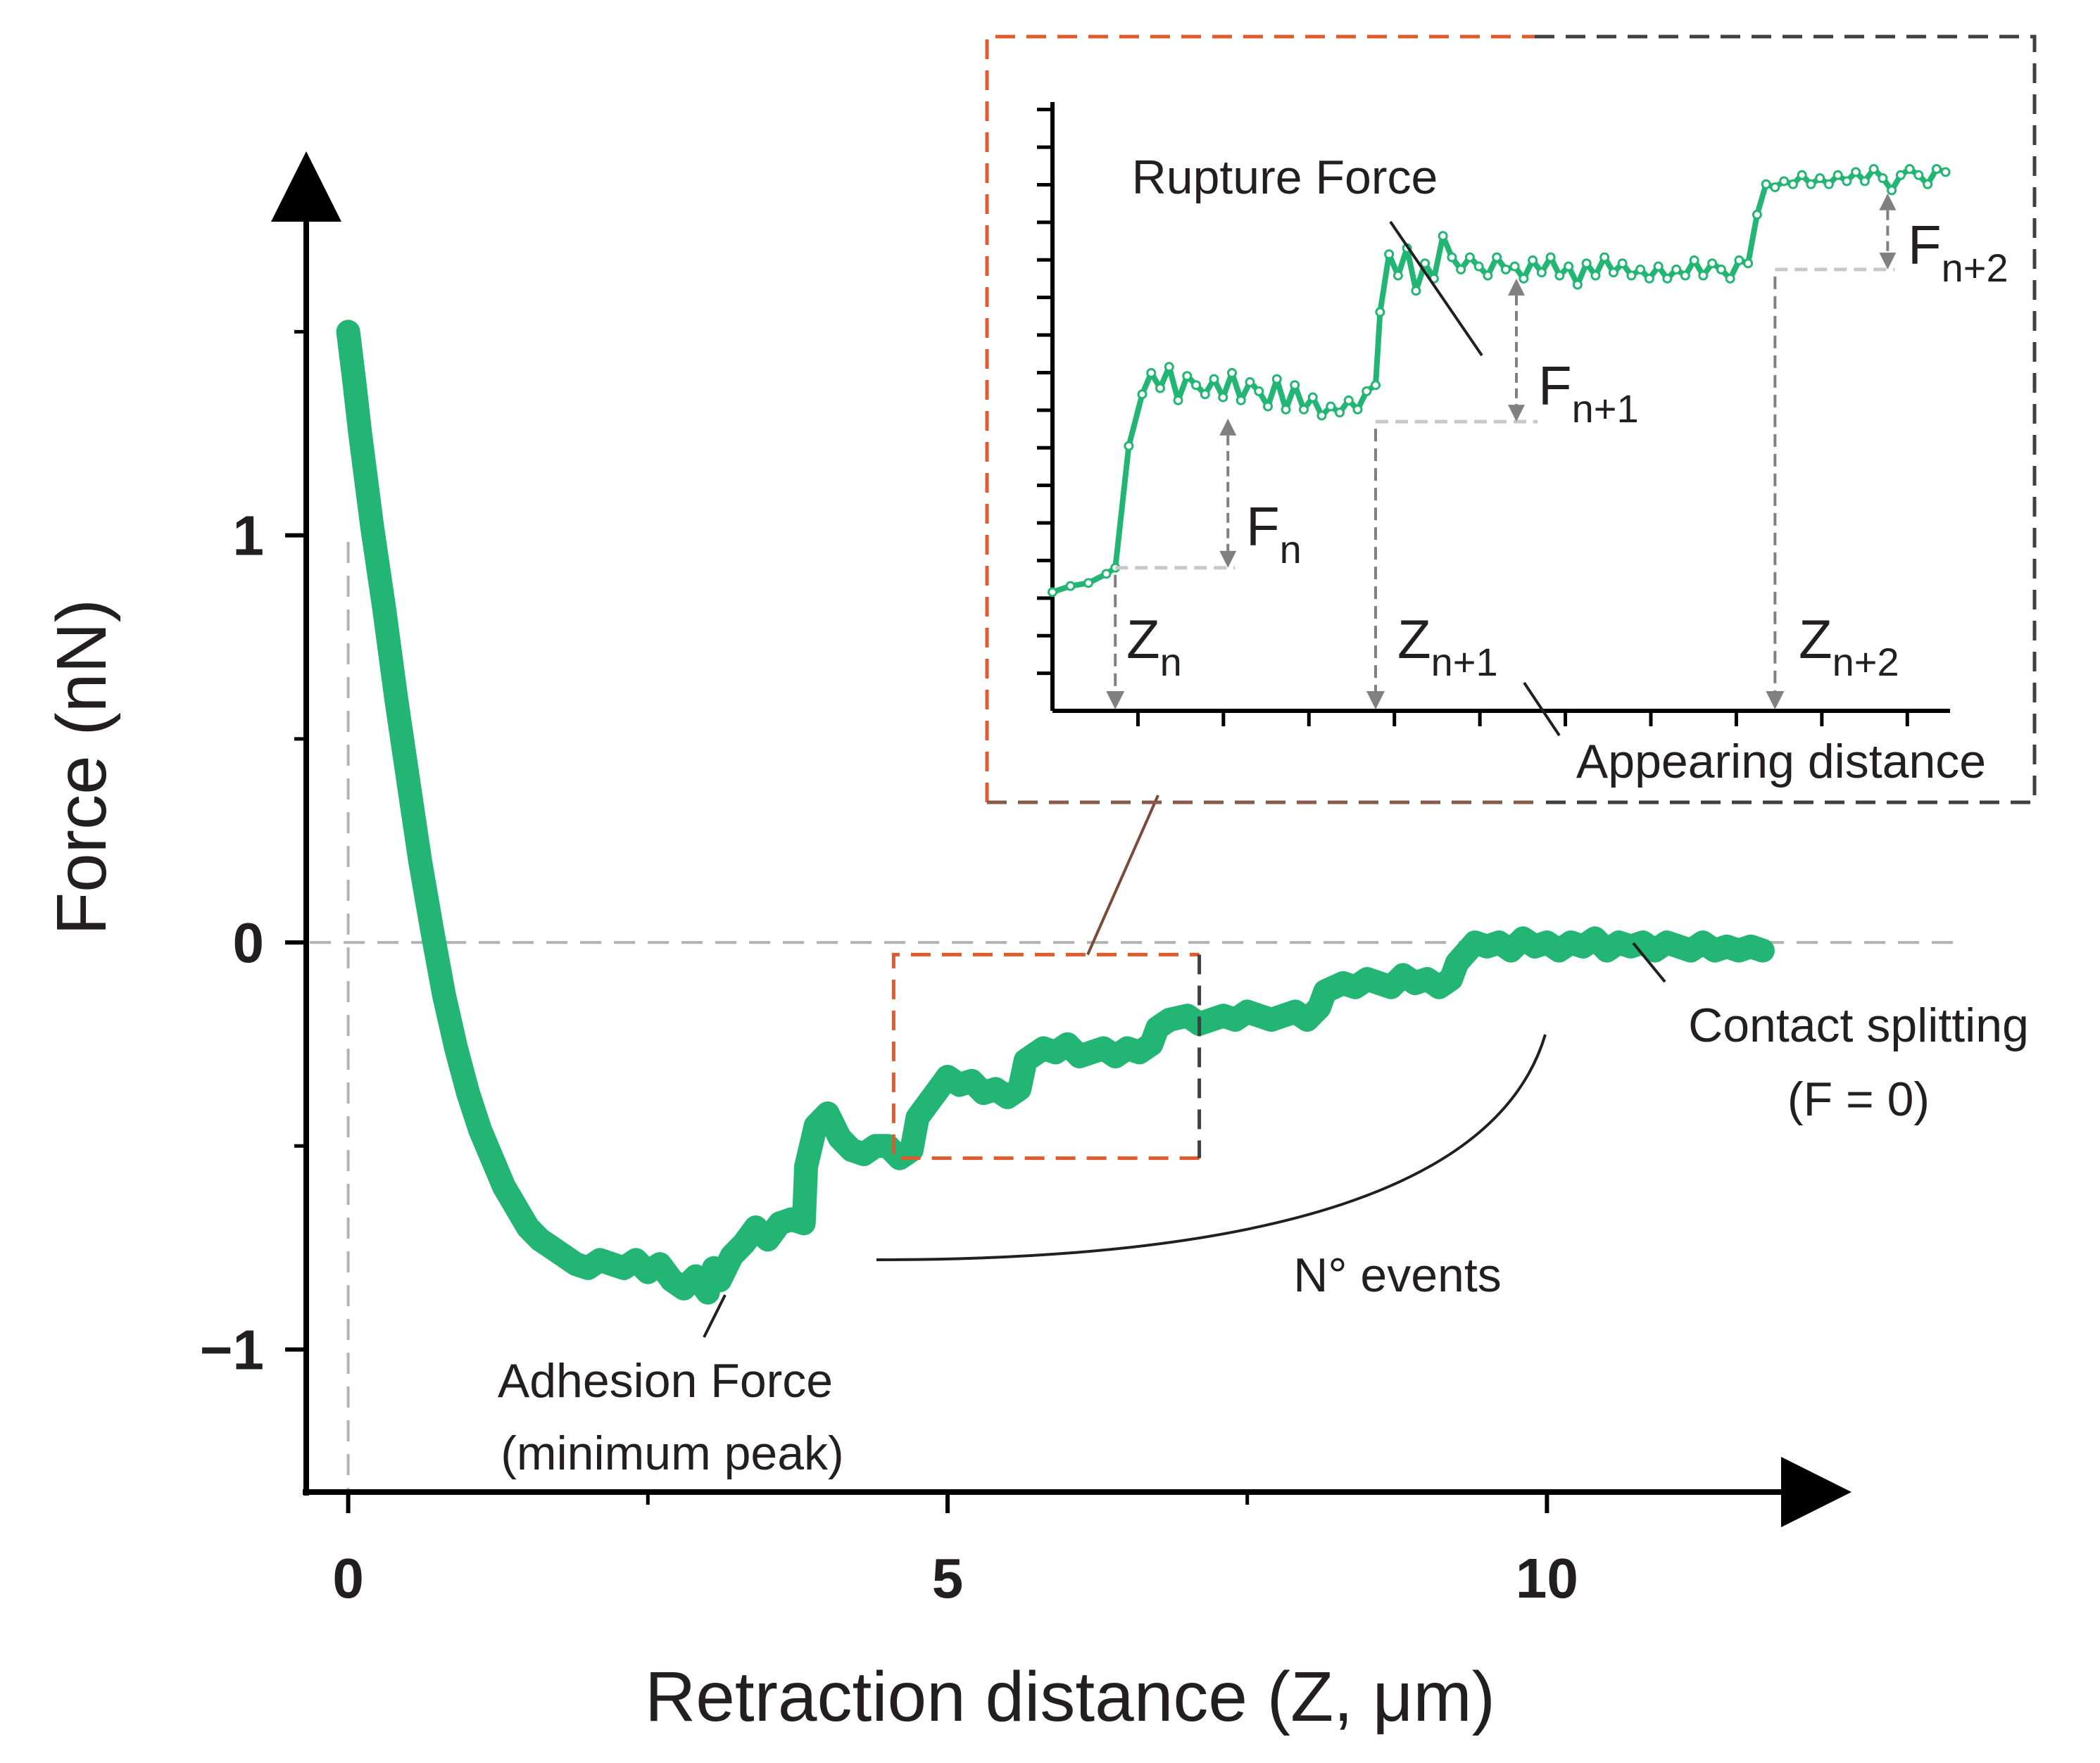 The image size is (2100, 1763). I want to click on events-brace-arc, so click(1211, 1147).